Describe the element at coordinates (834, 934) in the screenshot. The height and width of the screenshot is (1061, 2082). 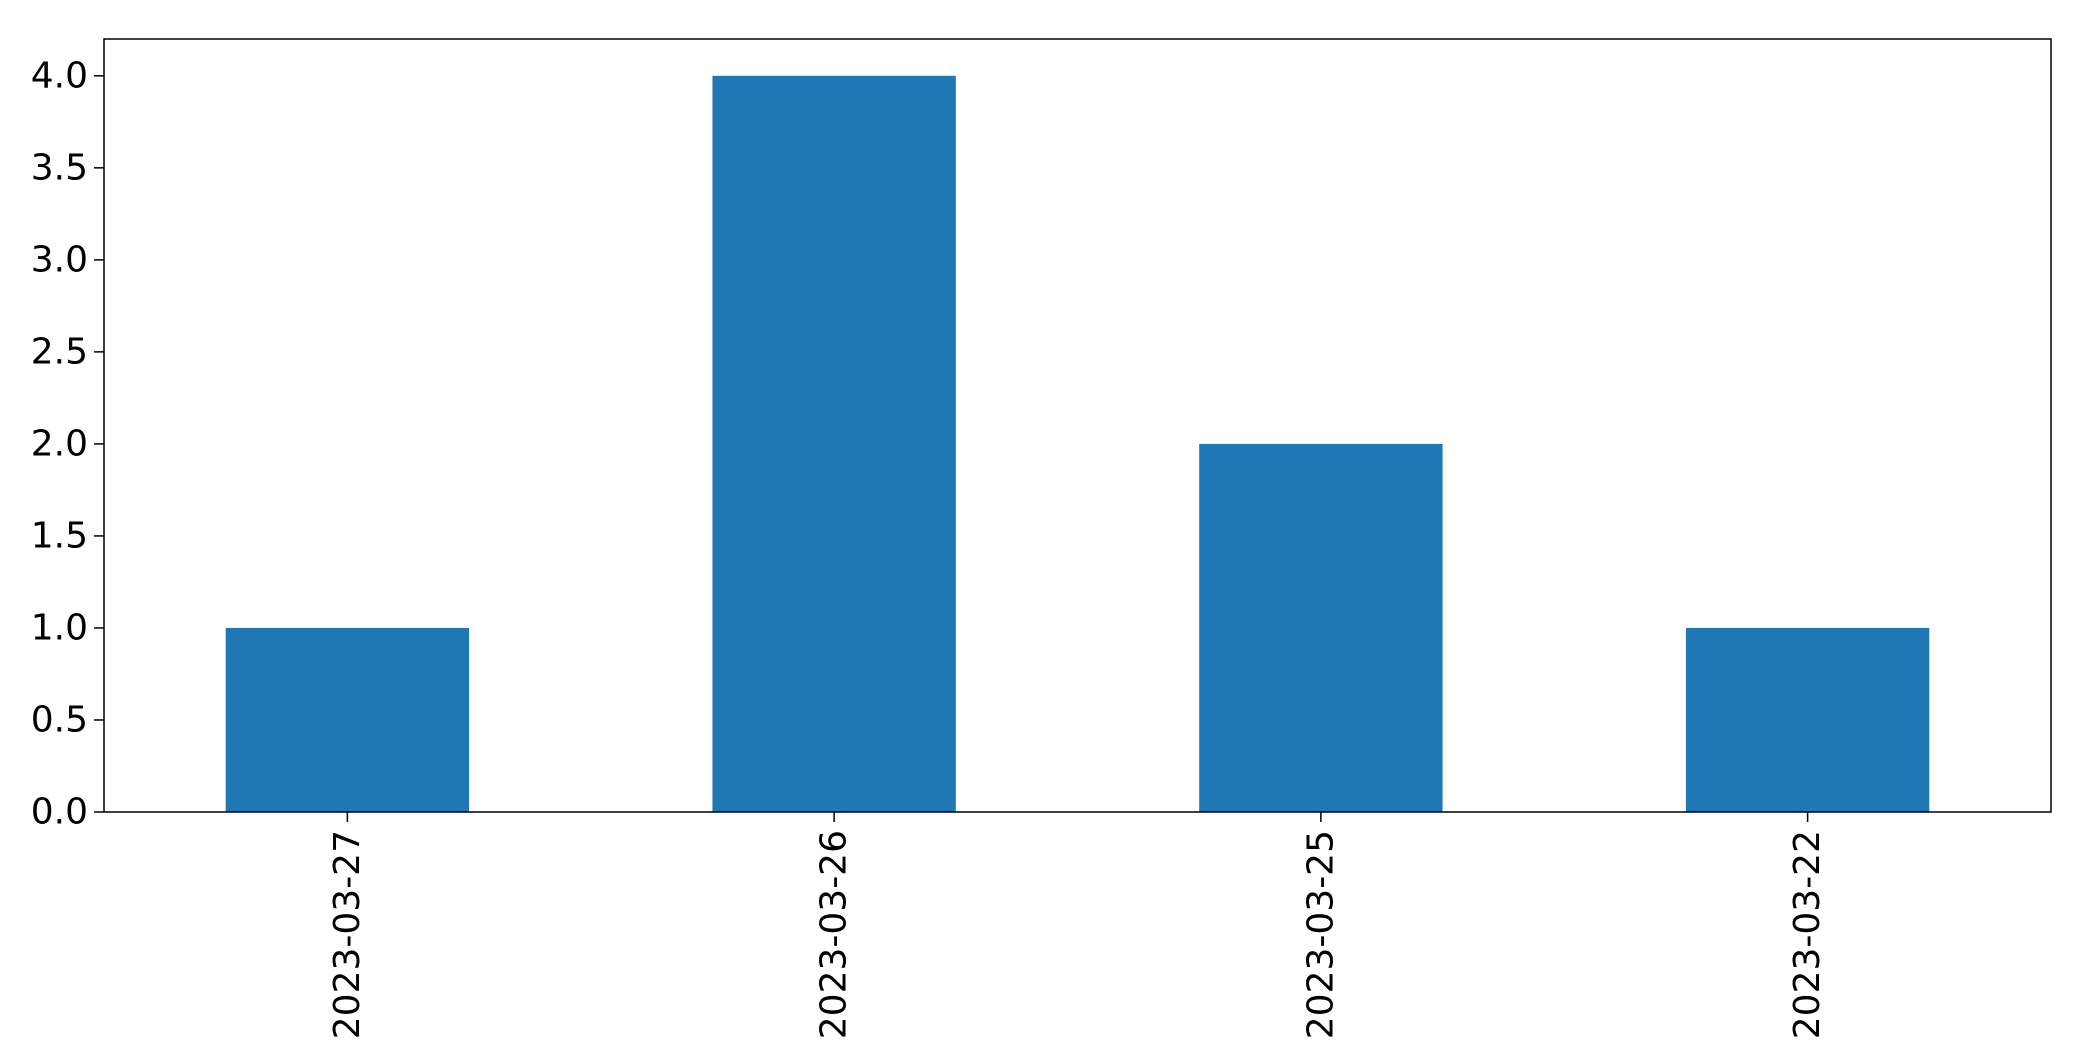
I see `x-tick-label: 2023-03-26` at that location.